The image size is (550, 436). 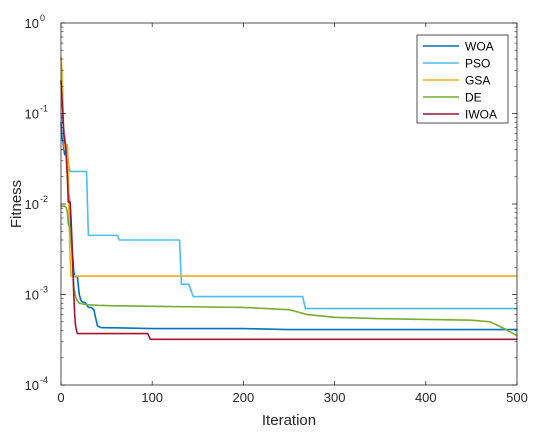 What do you see at coordinates (42, 18) in the screenshot?
I see `y-tick-exponent: 0` at bounding box center [42, 18].